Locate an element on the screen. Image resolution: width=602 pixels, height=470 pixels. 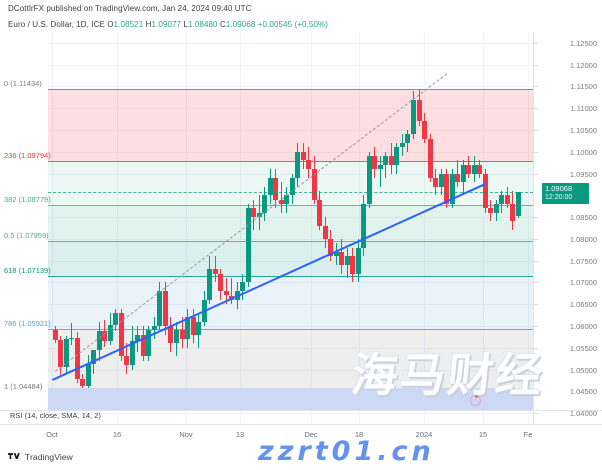
fibonacci-level-label: 786 (1.05921) is located at coordinates (27, 324).